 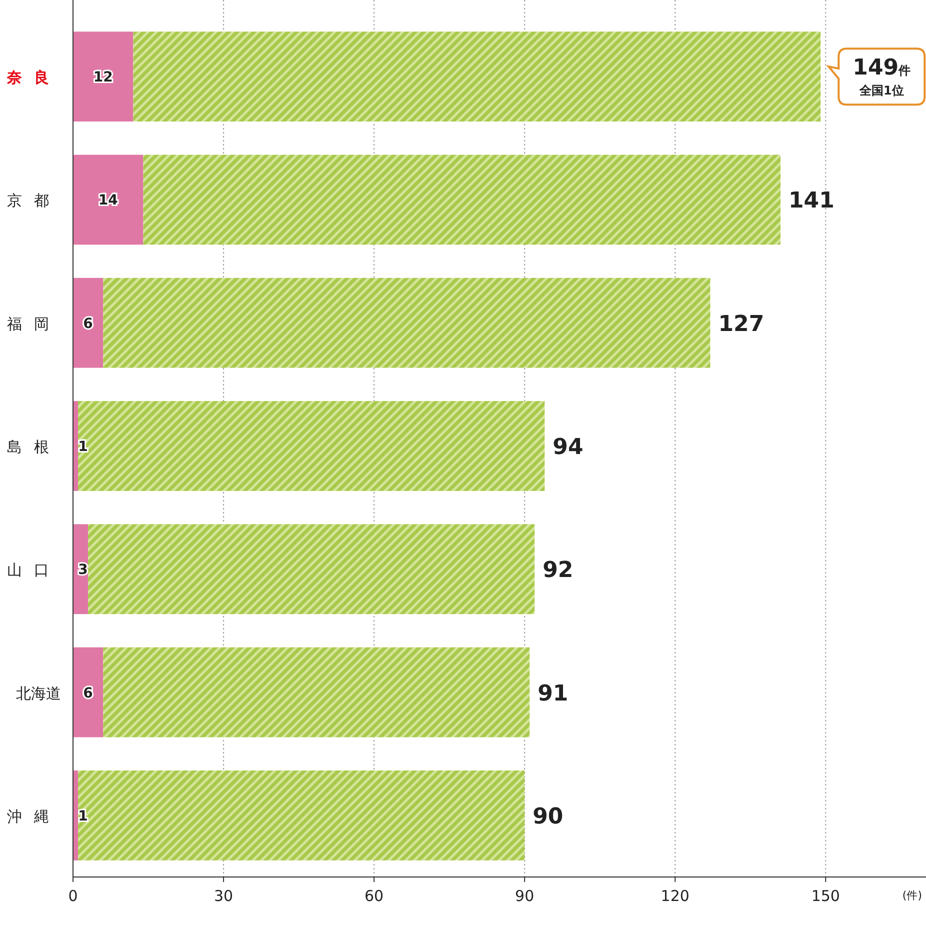 I want to click on x-axis-title: (件), so click(x=912, y=895).